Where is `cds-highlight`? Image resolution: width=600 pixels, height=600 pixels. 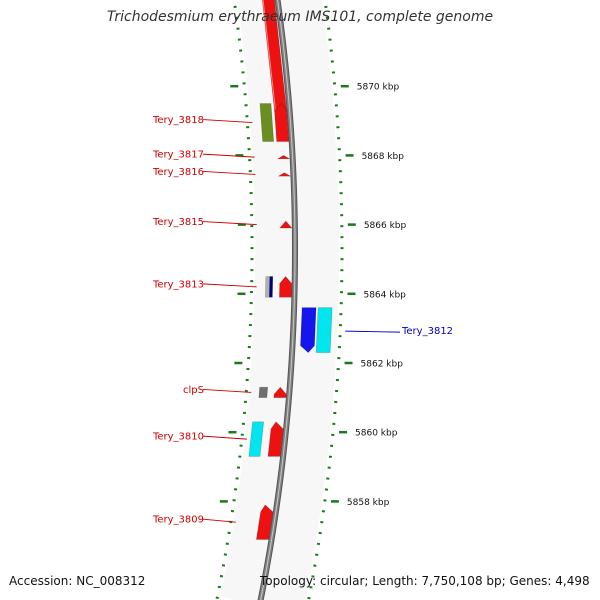 cds-highlight is located at coordinates (269, 56).